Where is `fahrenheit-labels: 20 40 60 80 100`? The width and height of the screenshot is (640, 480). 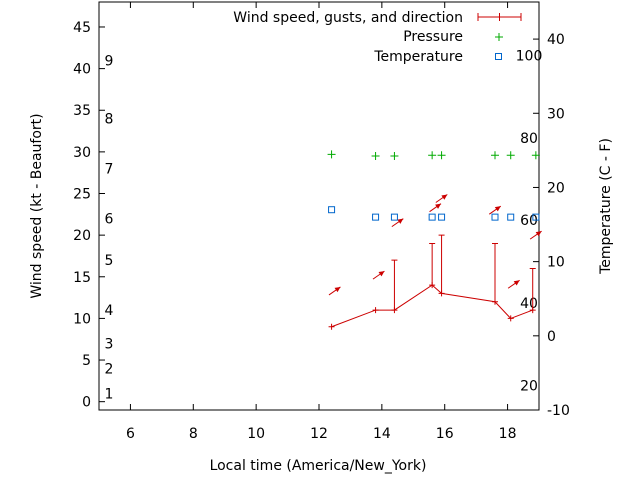
fahrenheit-labels: 20 40 60 80 100 is located at coordinates (529, 221).